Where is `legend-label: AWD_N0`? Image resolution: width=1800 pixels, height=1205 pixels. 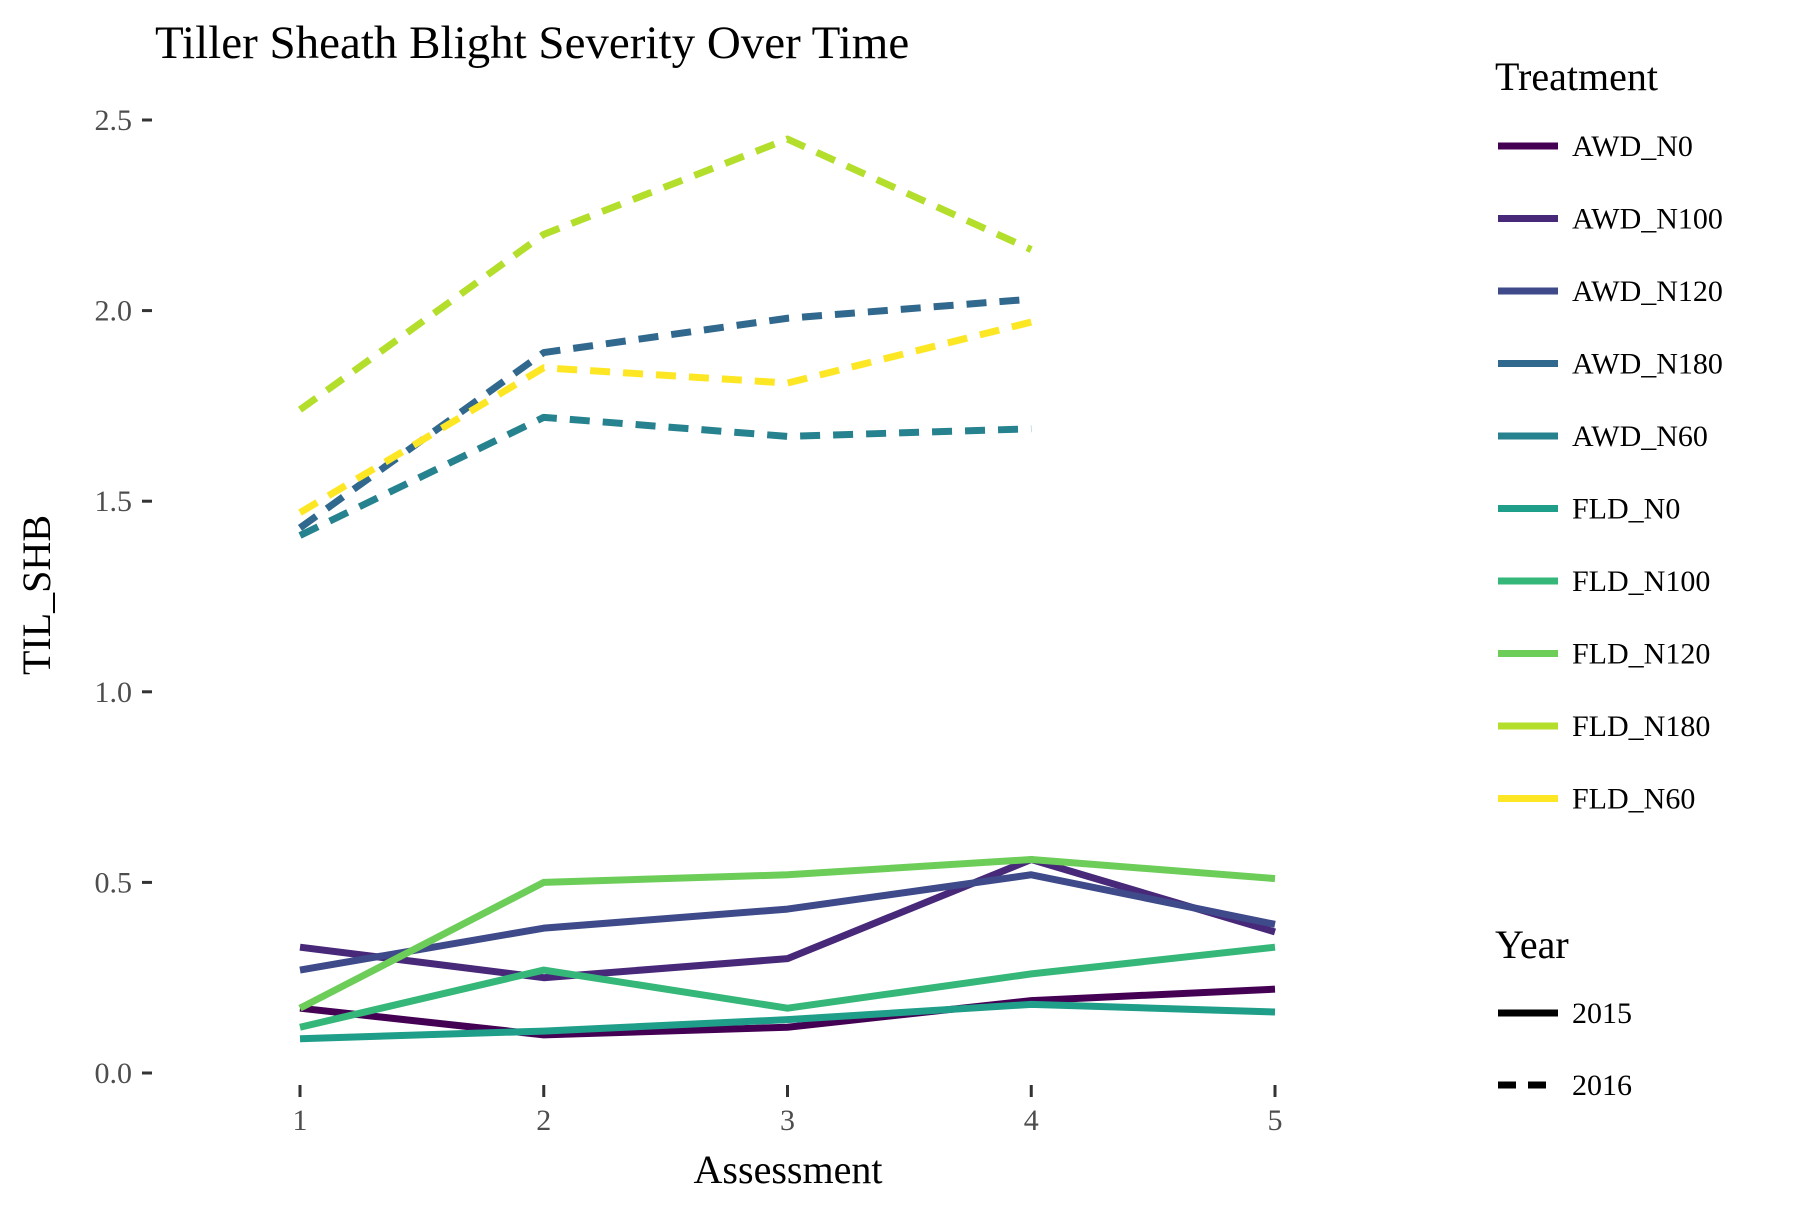 legend-label: AWD_N0 is located at coordinates (1632, 146).